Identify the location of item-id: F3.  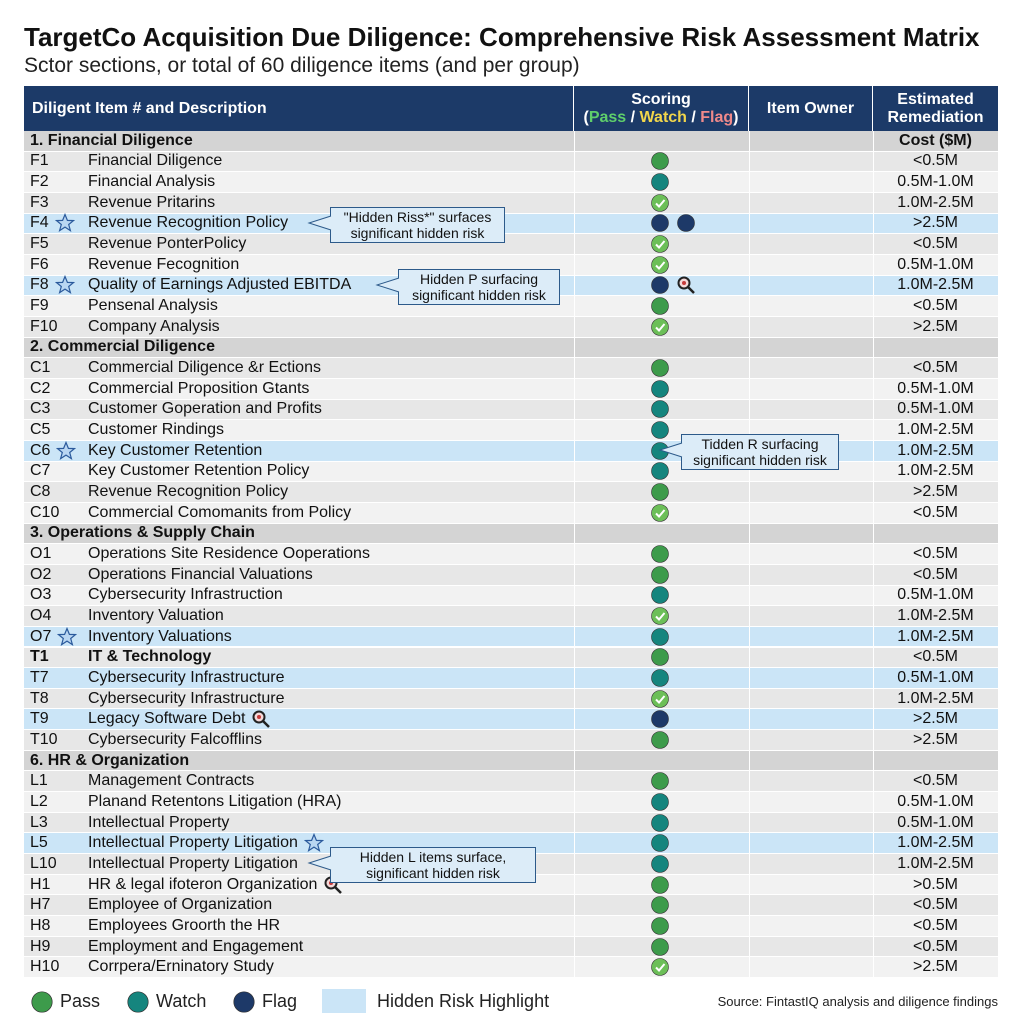
(39, 202).